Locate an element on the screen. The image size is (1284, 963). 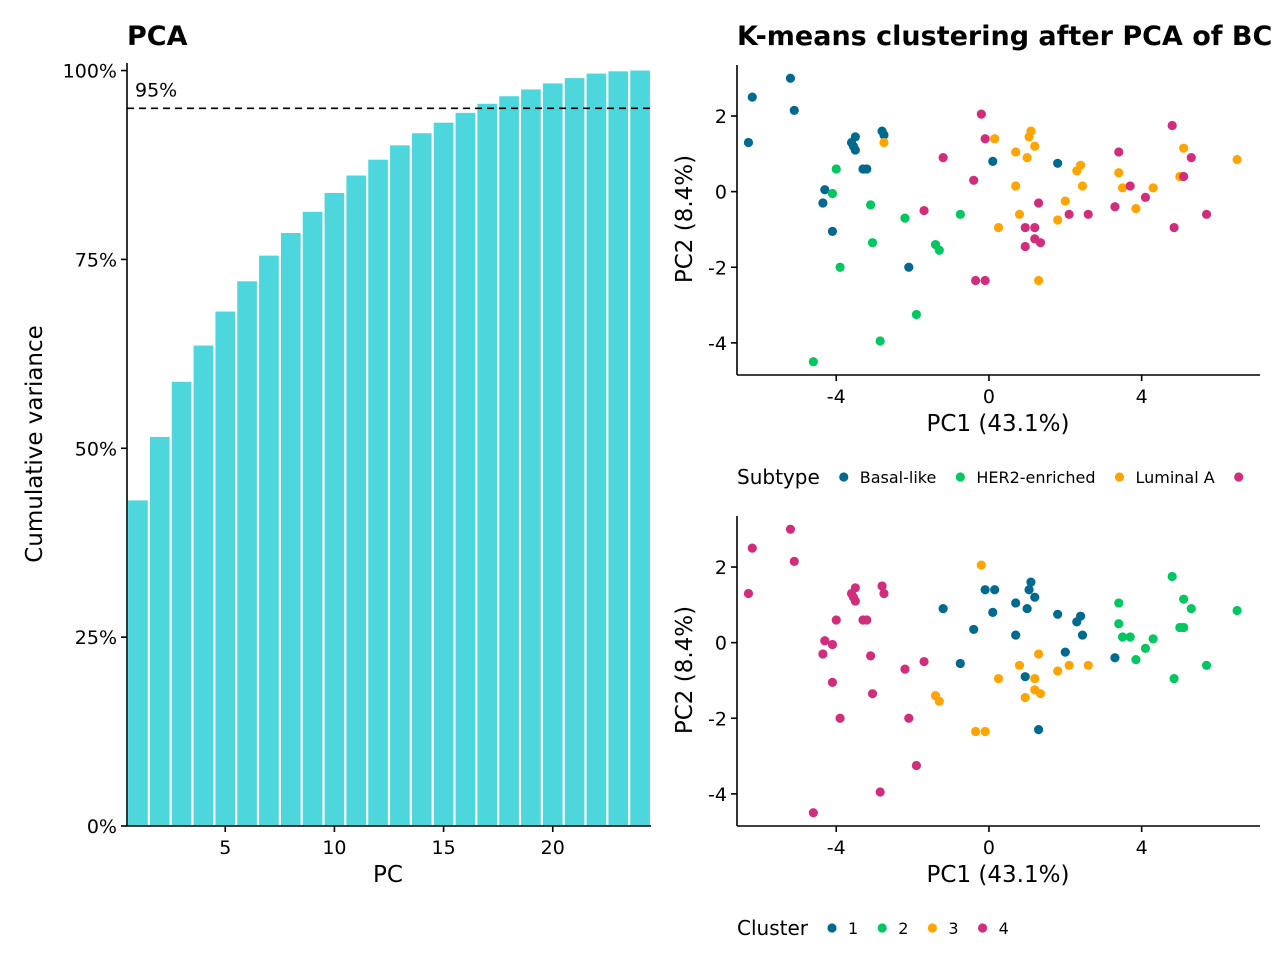
scatter-y-tick-label: -4 is located at coordinates (717, 795).